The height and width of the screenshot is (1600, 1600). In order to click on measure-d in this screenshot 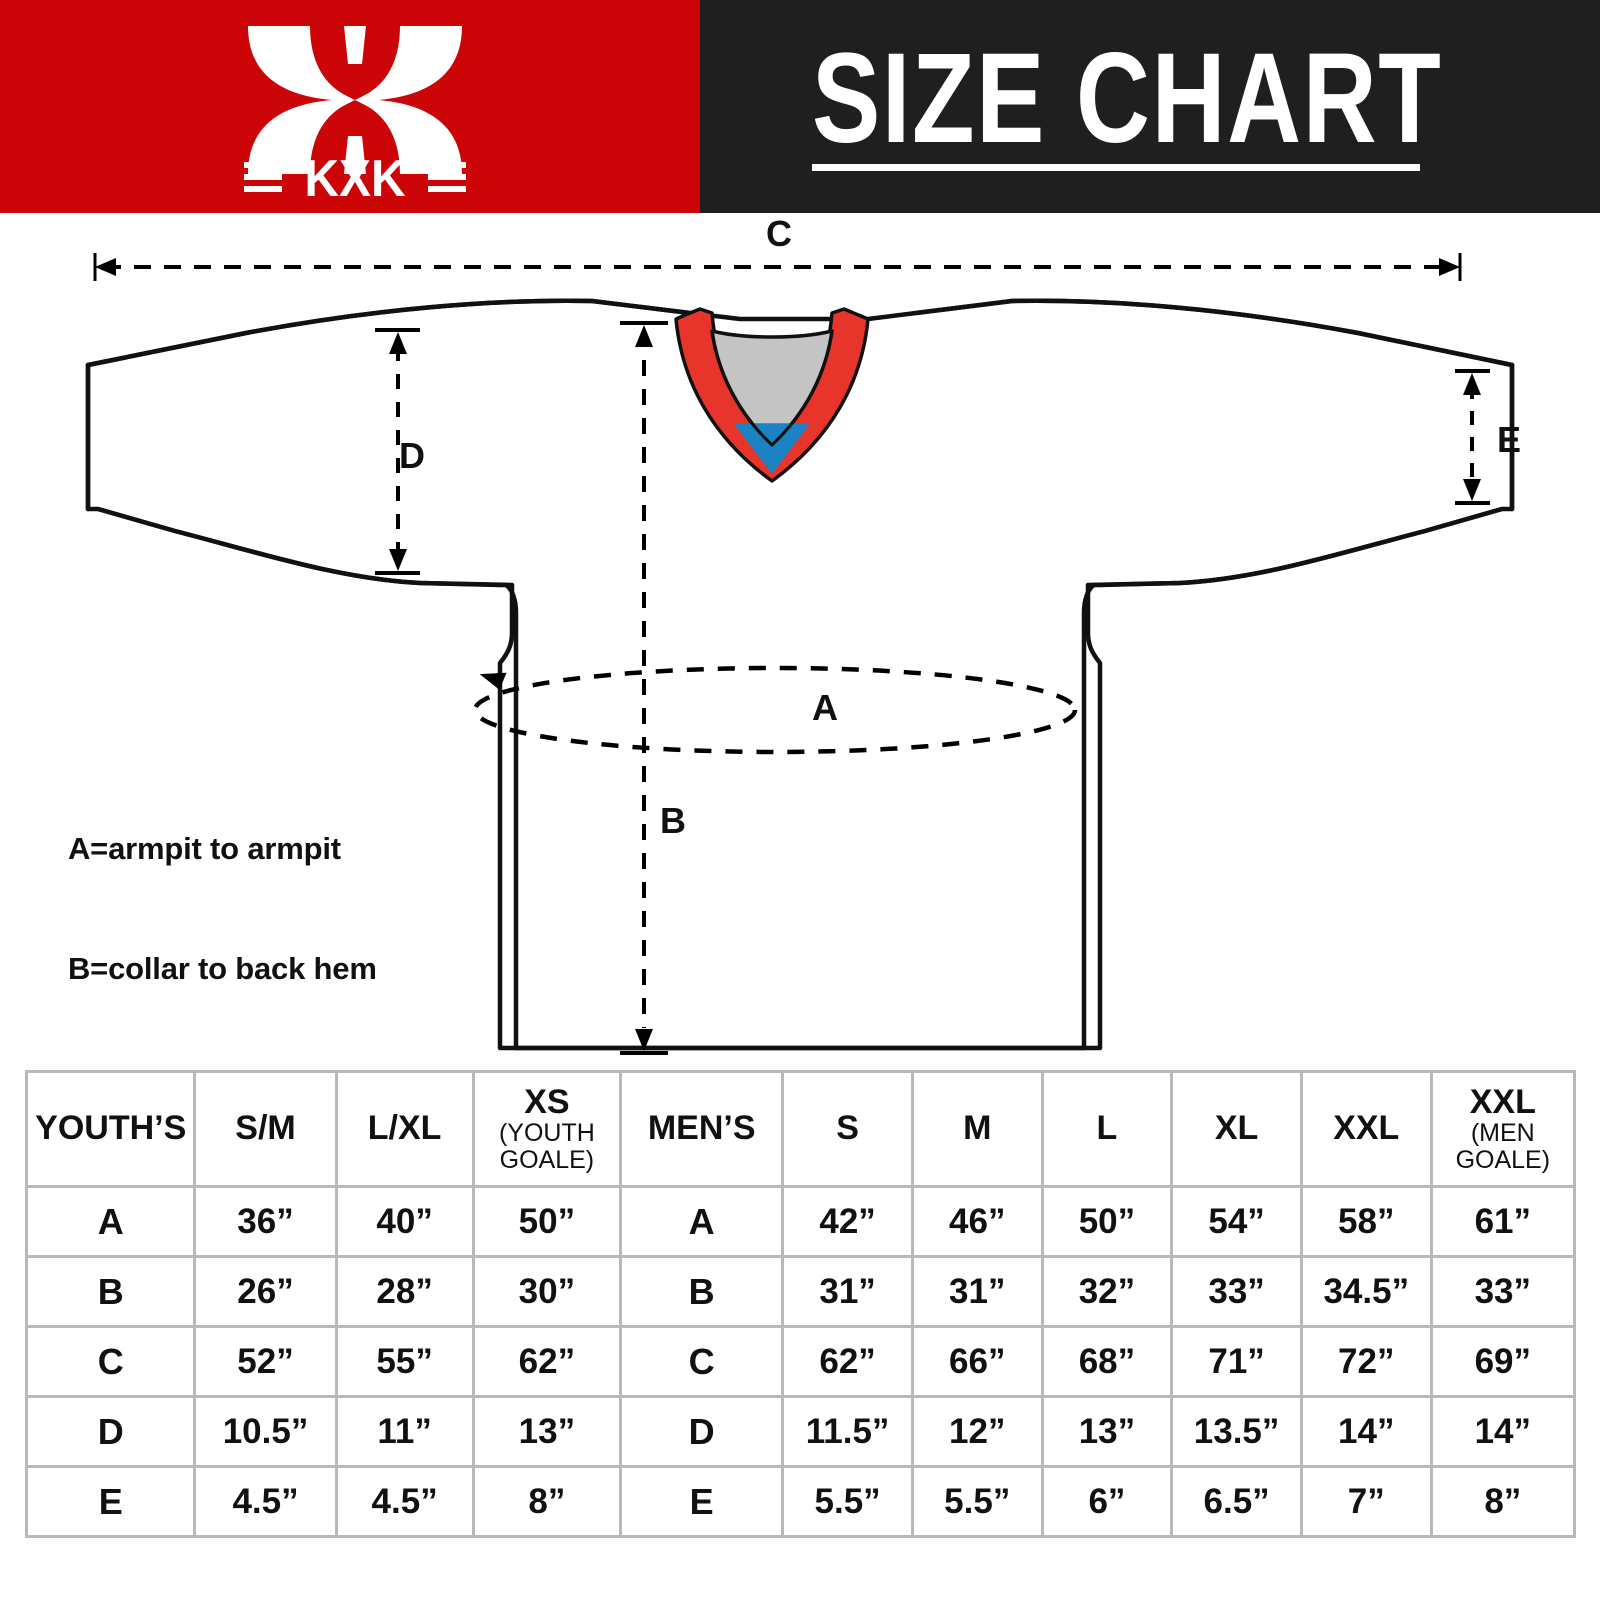, I will do `click(397, 451)`.